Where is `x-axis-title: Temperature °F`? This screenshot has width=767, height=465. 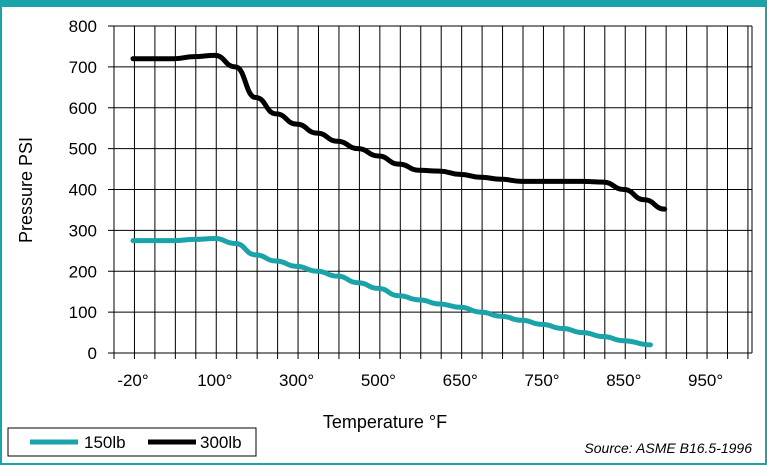 x-axis-title: Temperature °F is located at coordinates (385, 422).